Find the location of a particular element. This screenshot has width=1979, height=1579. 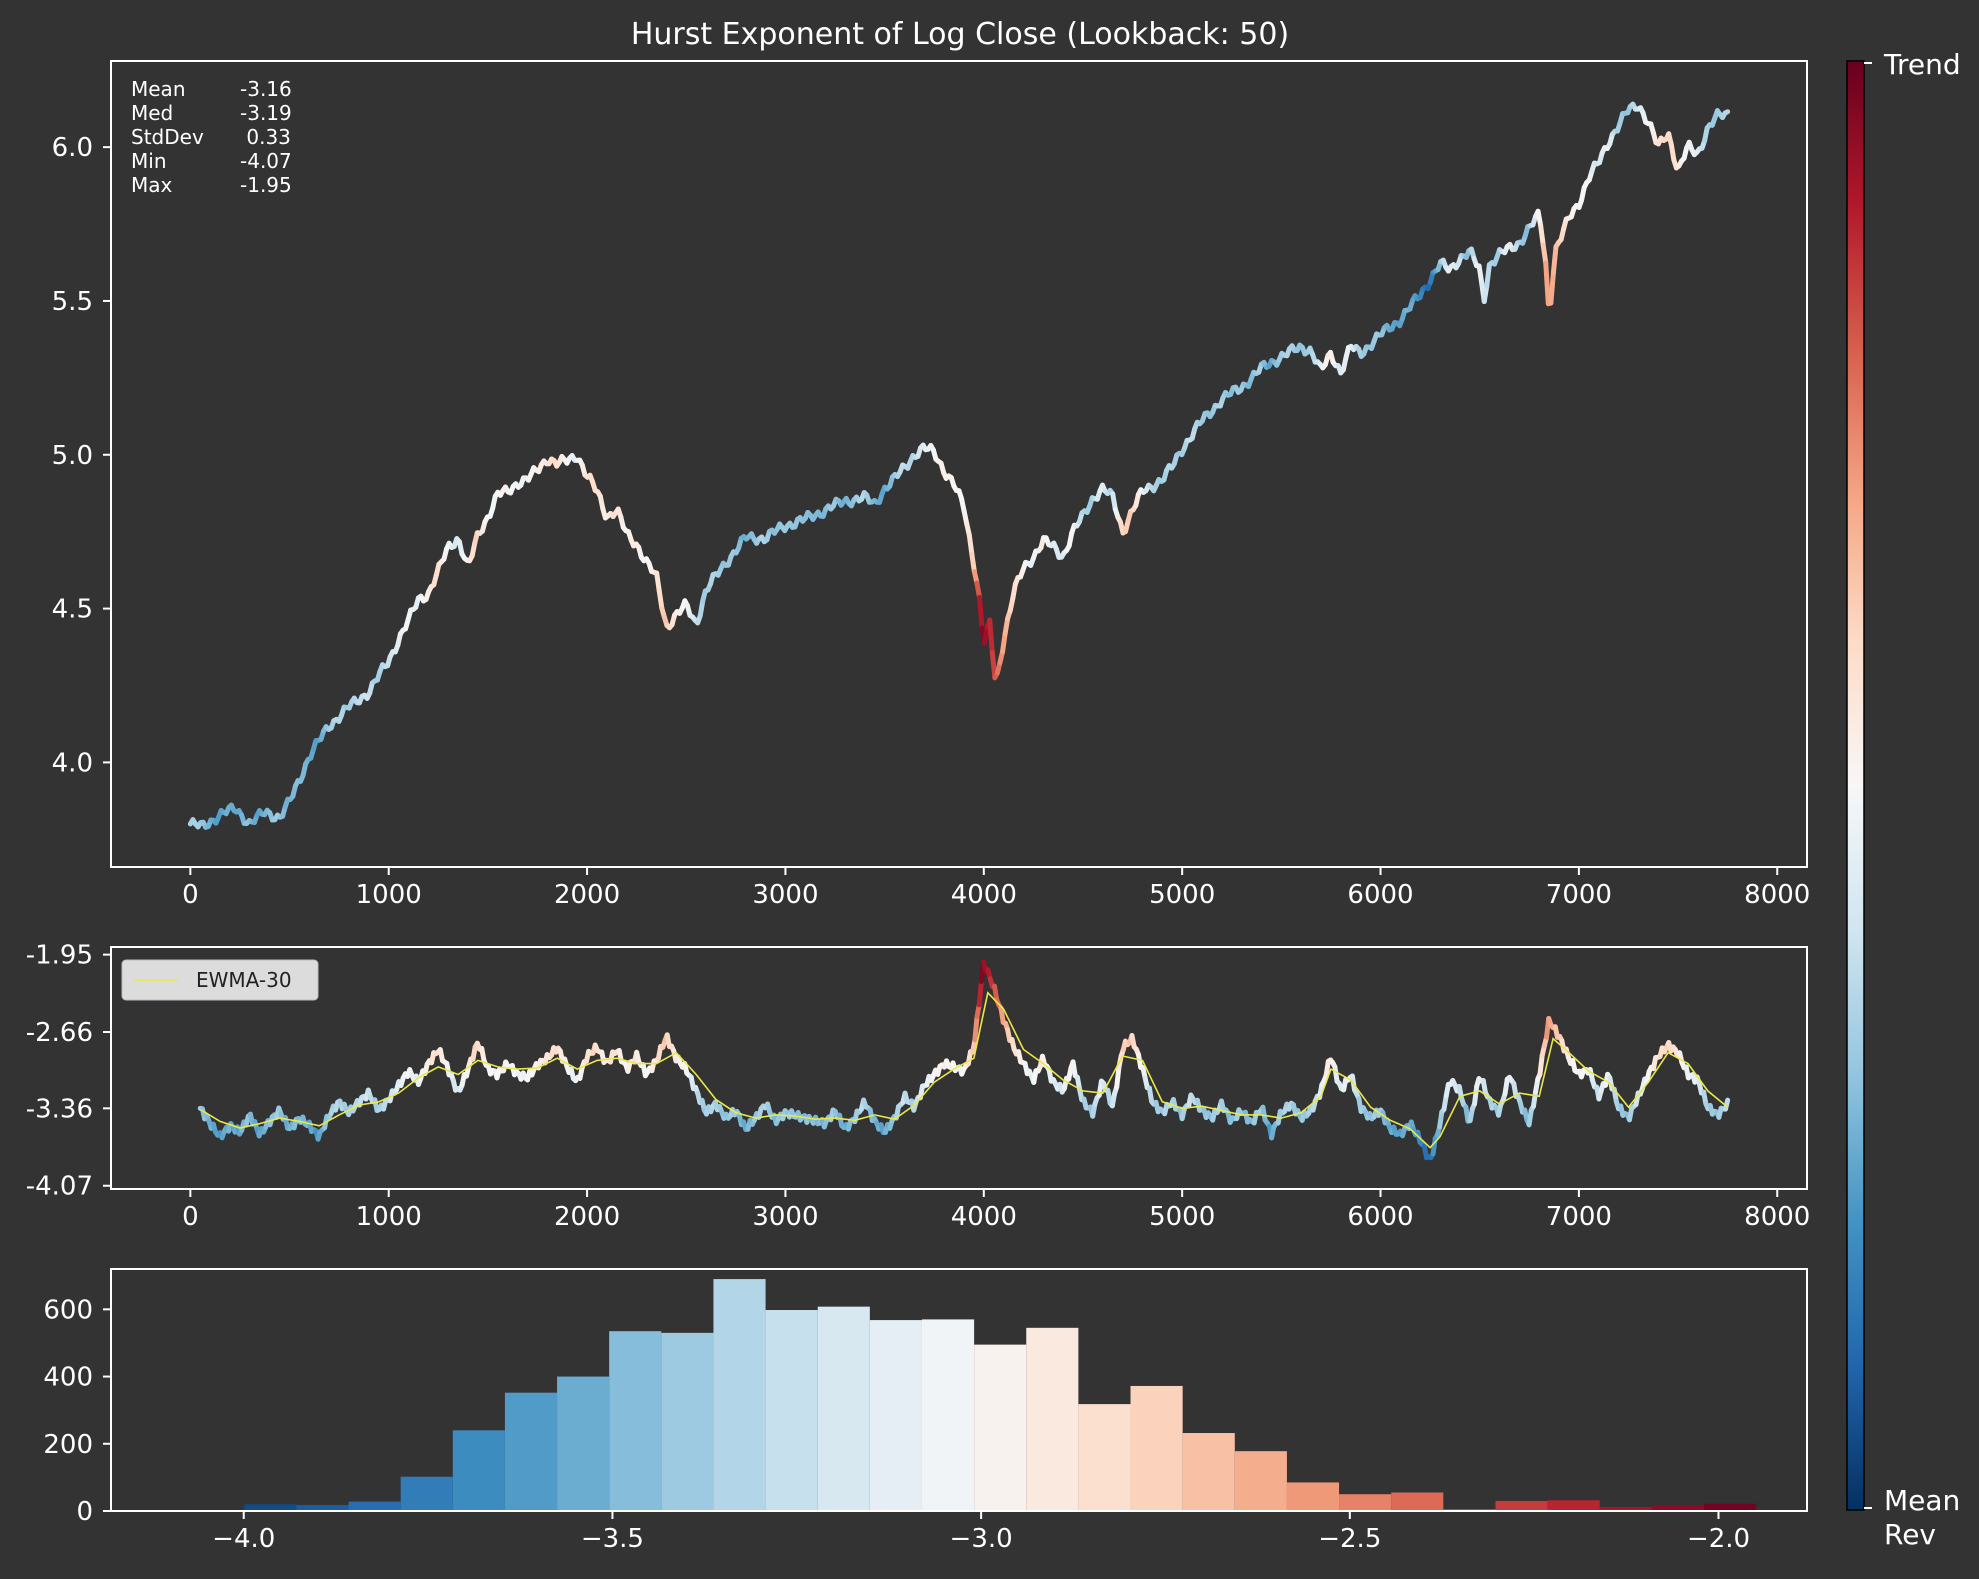

stat-mean-value: -3.16 is located at coordinates (266, 89).